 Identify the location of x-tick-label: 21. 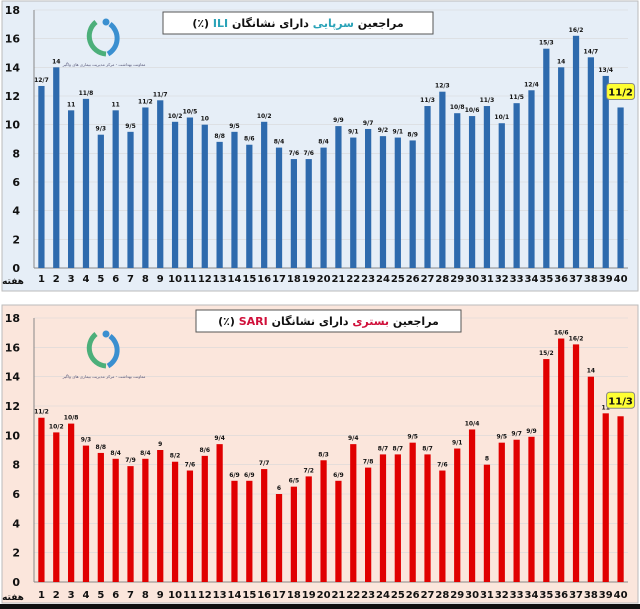
(338, 279).